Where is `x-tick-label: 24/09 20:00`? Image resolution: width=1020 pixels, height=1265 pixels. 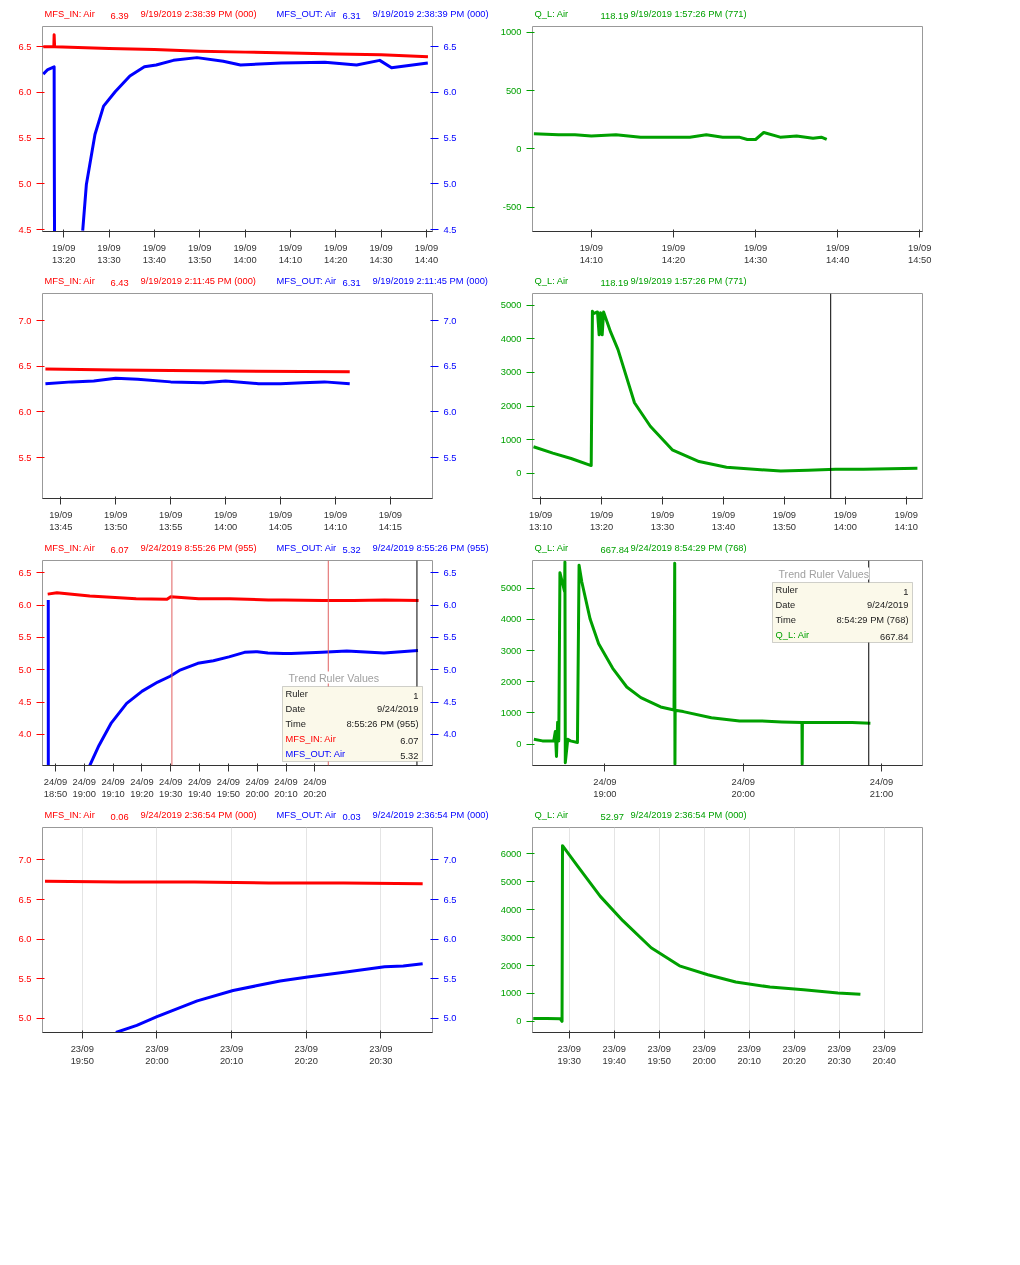
x-tick-label: 24/09 20:00 is located at coordinates (743, 787).